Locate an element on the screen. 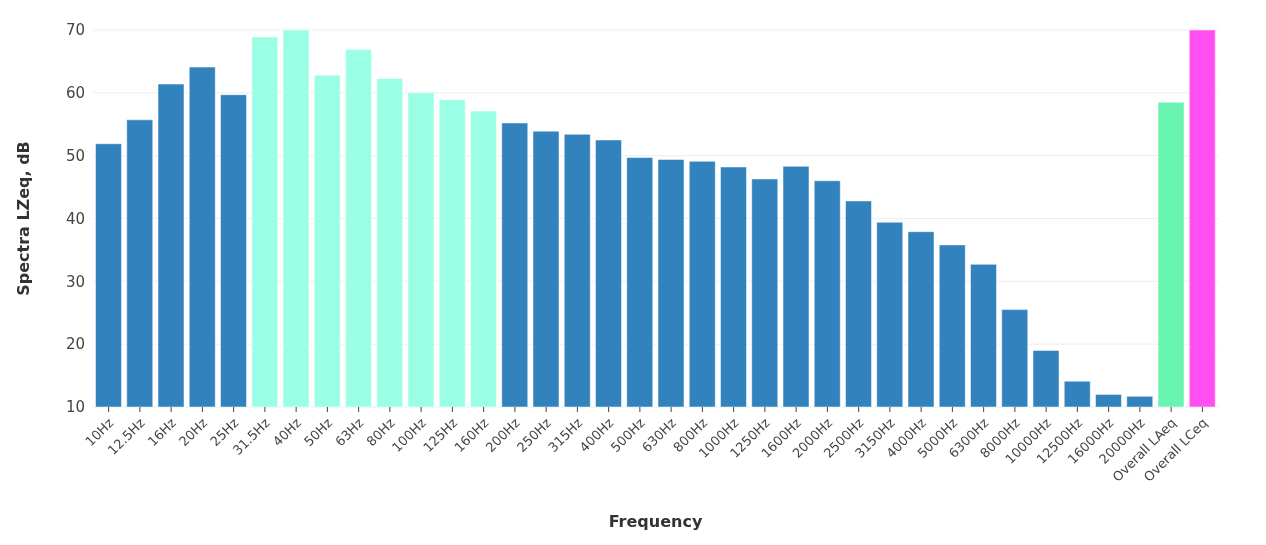 The height and width of the screenshot is (545, 1266). y-tick-label: 20 is located at coordinates (75, 344).